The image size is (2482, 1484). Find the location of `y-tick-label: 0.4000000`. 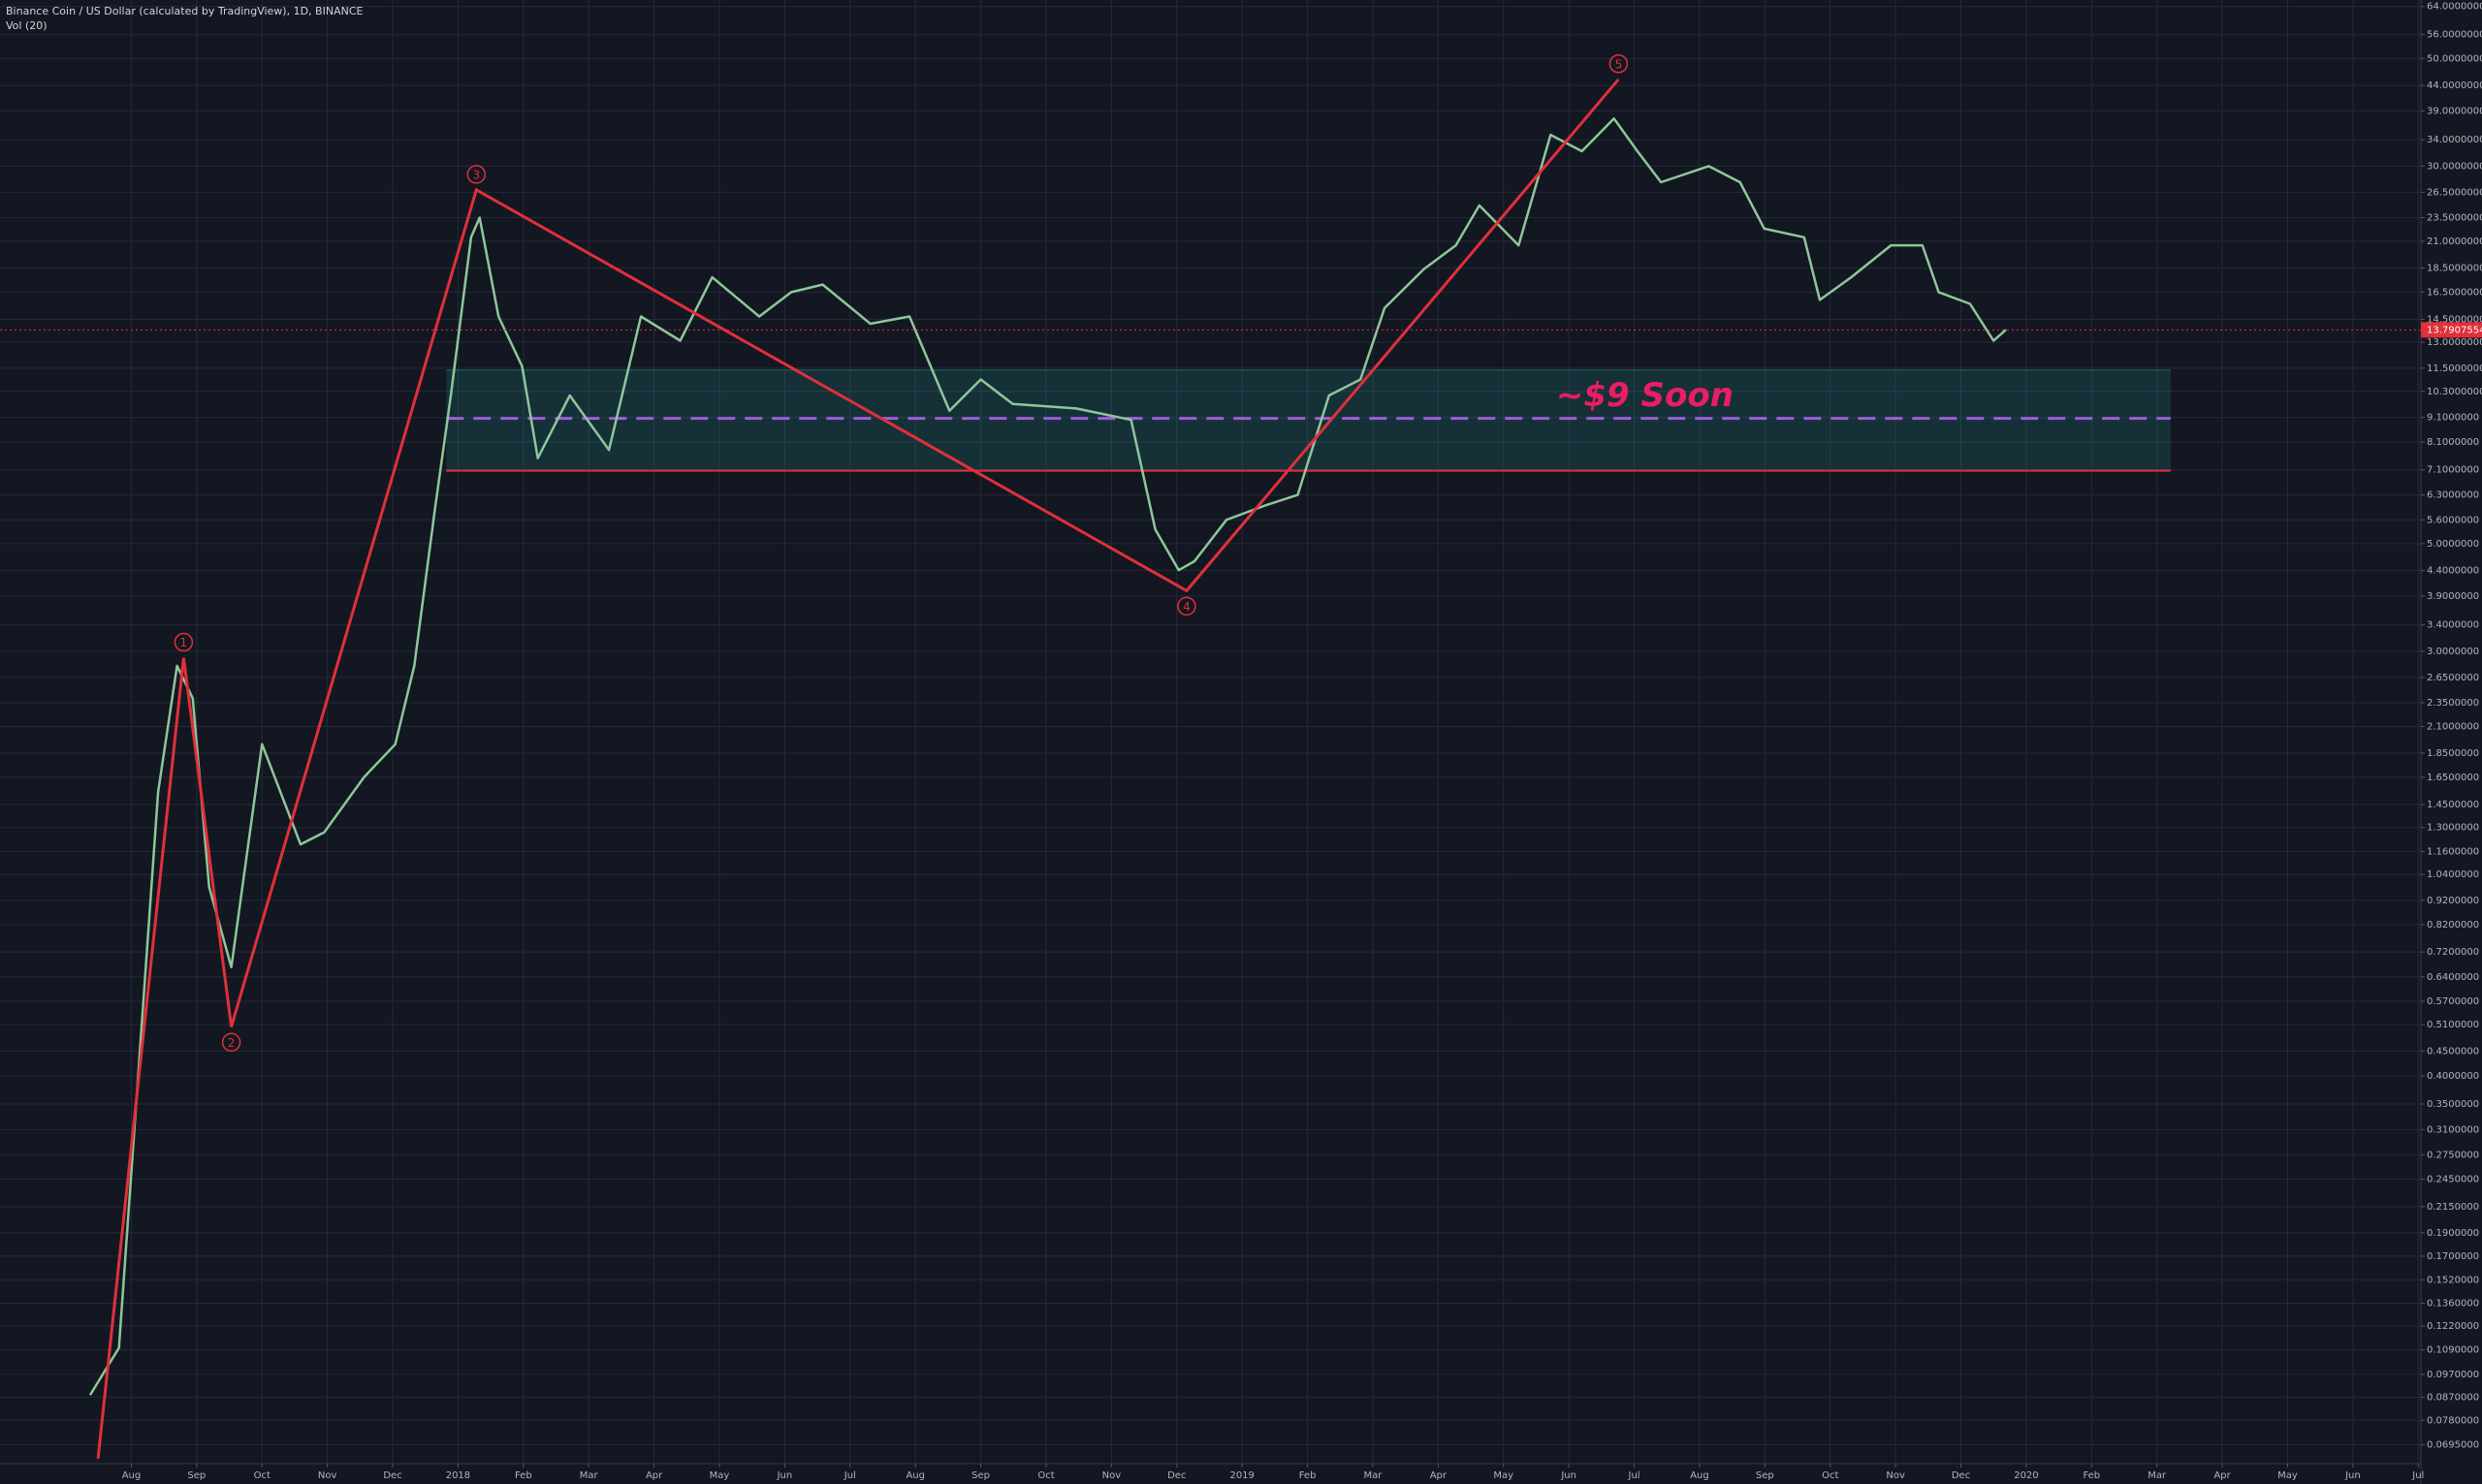

y-tick-label: 0.4000000 is located at coordinates (2453, 1076).